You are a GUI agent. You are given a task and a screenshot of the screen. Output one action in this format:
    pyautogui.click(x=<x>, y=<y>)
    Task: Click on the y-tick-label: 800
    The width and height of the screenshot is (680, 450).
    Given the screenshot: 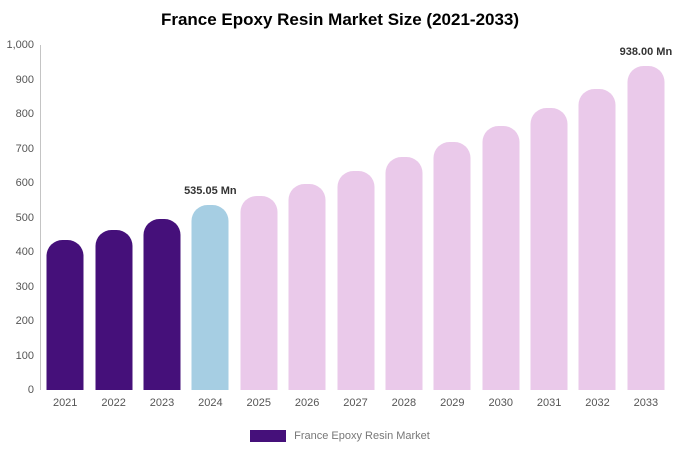 What is the action you would take?
    pyautogui.click(x=24, y=114)
    